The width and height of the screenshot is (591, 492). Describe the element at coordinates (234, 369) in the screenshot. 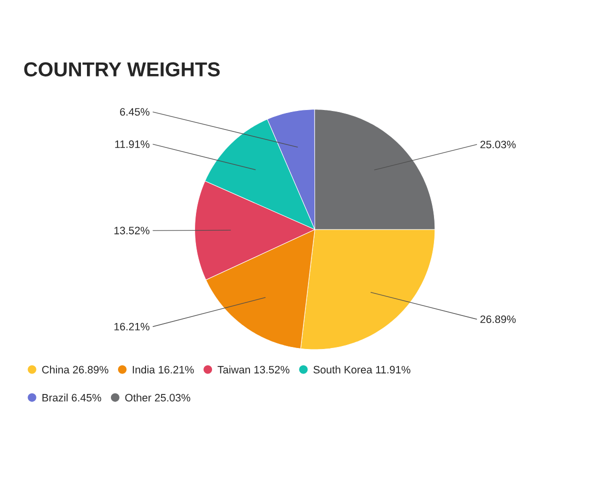

I see `legend-label: Taiwan` at that location.